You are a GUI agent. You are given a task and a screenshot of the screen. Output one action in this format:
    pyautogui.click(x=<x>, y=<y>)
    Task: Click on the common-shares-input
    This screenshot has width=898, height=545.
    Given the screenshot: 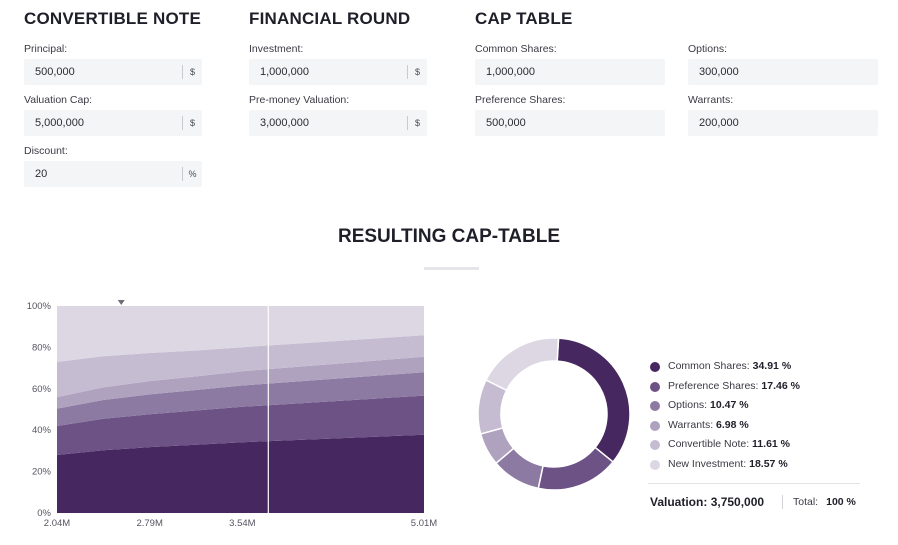 What is the action you would take?
    pyautogui.click(x=570, y=72)
    